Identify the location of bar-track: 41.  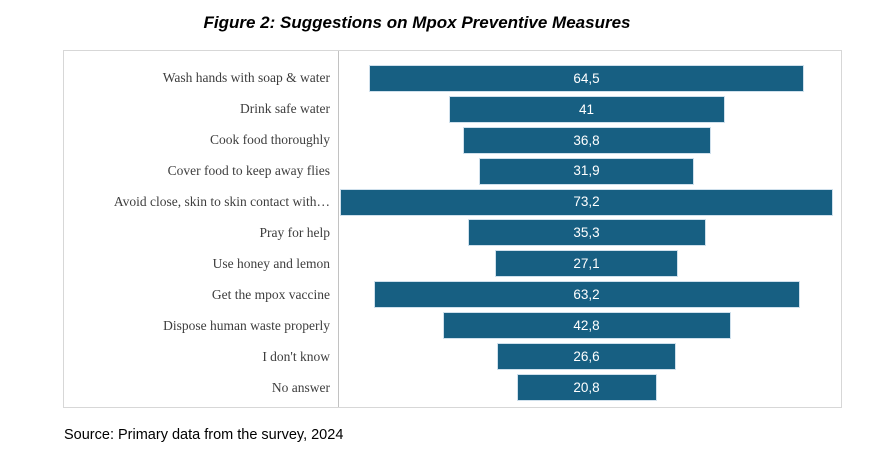
(586, 109).